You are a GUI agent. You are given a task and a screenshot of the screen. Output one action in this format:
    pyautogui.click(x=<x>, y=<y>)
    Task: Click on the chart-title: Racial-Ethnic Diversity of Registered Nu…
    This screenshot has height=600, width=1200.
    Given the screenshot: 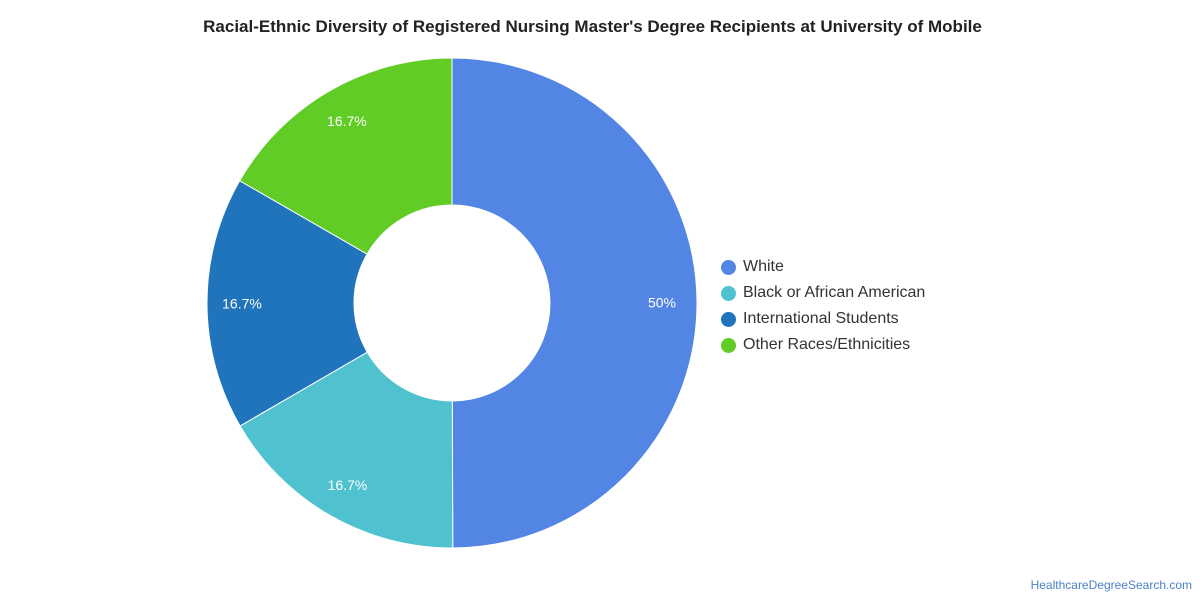 What is the action you would take?
    pyautogui.click(x=592, y=26)
    